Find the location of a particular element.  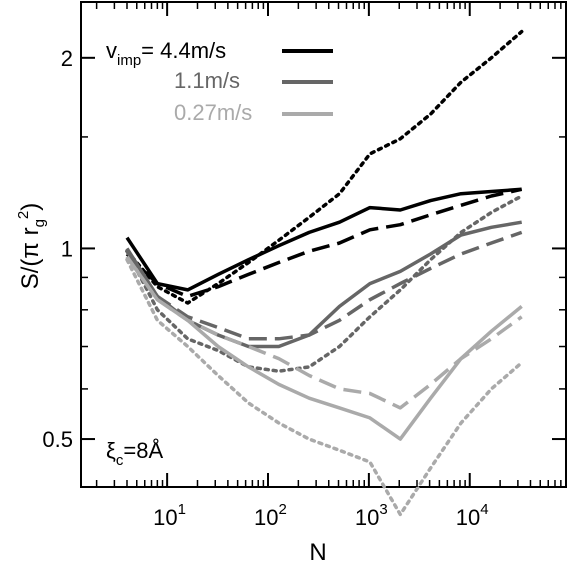

x-tick-label-4: 10⁴ is located at coordinates (472, 515).